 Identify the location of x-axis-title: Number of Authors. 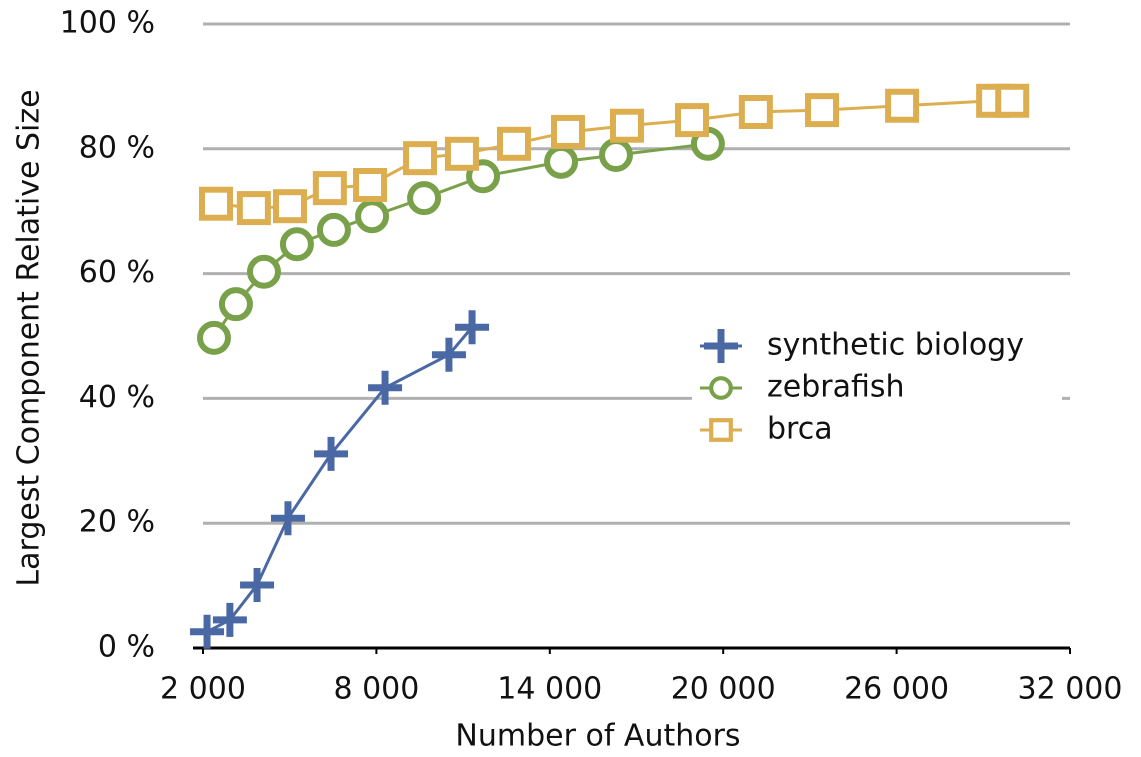
(597, 736).